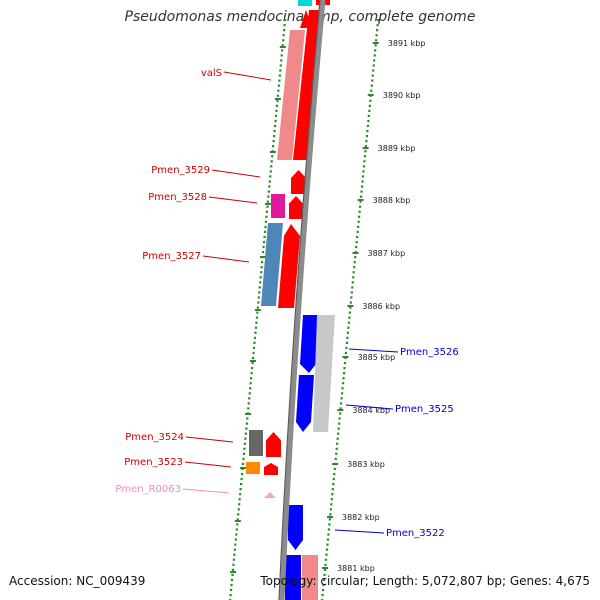 Image resolution: width=600 pixels, height=600 pixels. I want to click on valS-light-cds, so click(291, 95).